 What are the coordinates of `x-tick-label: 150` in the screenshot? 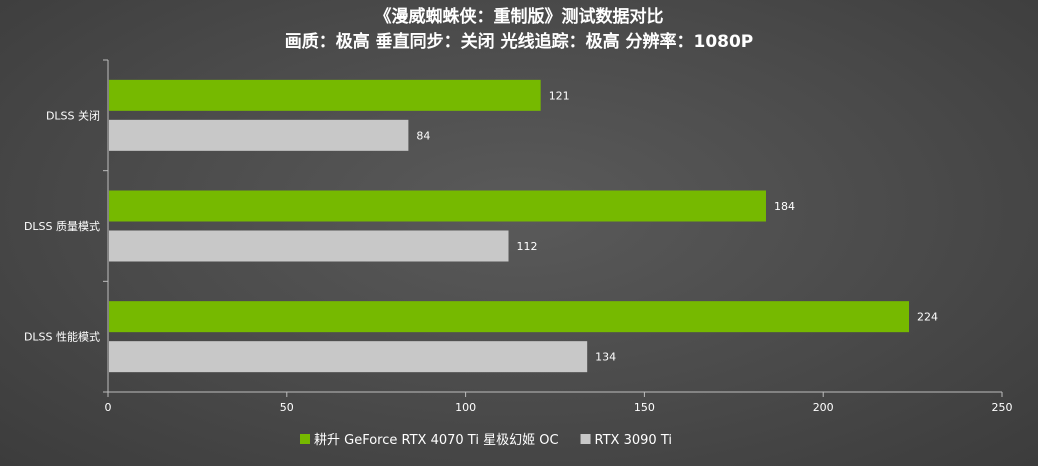 It's located at (644, 407).